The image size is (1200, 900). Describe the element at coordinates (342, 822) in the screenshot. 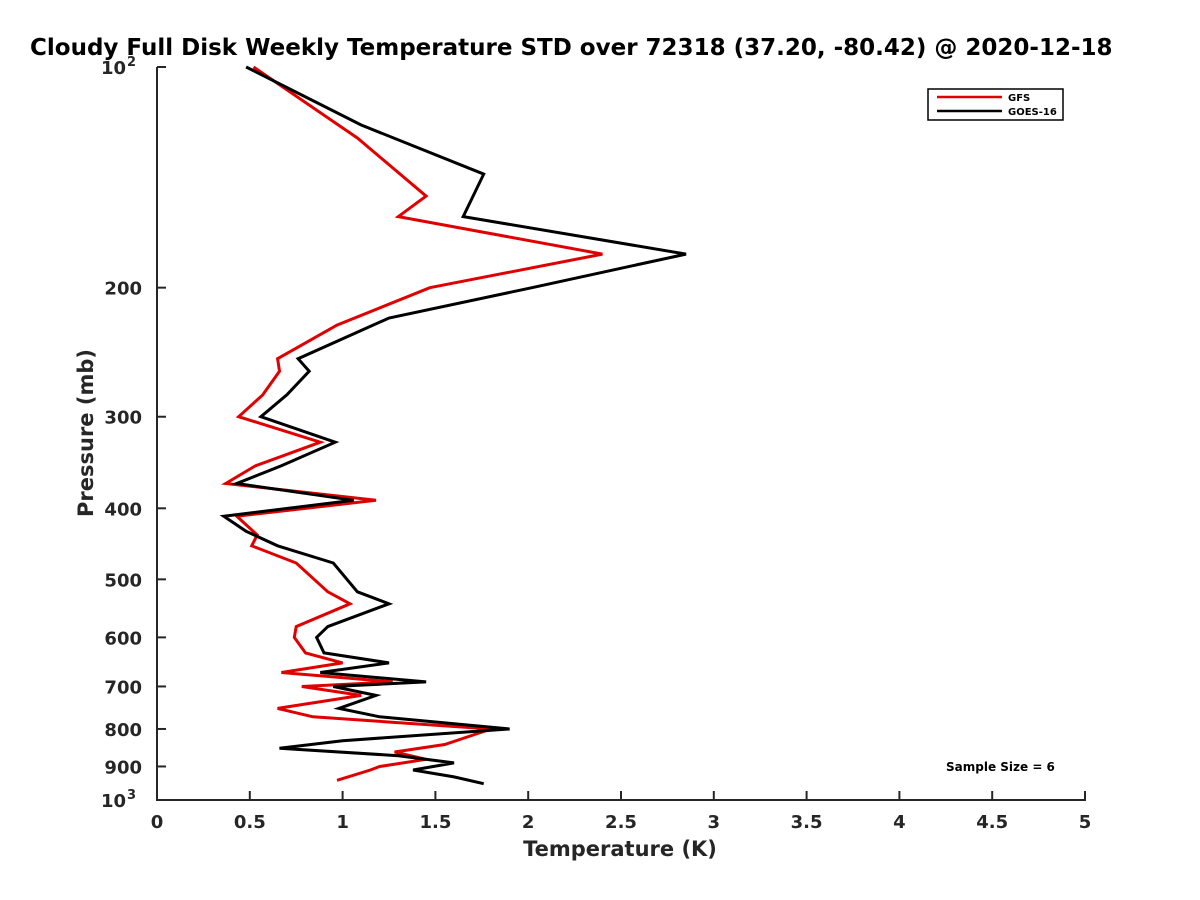

I see `x-tick-label: 1` at that location.